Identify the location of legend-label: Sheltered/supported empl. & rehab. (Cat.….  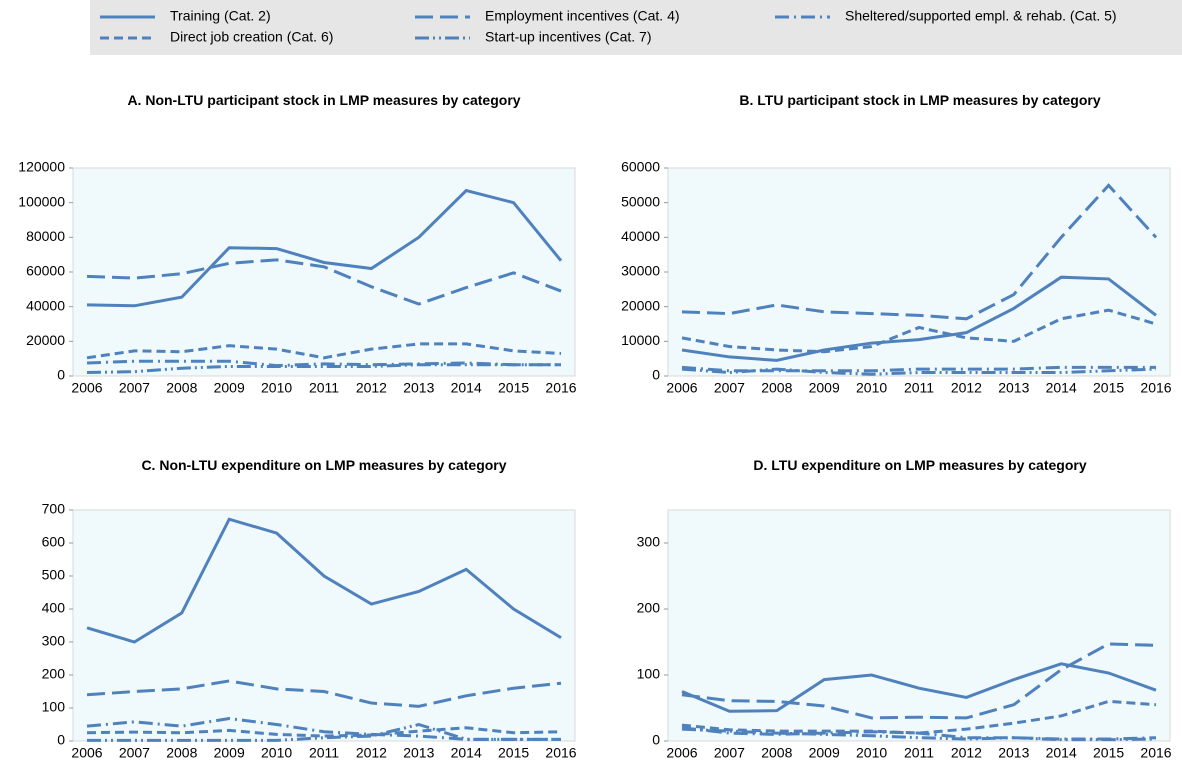
(981, 16).